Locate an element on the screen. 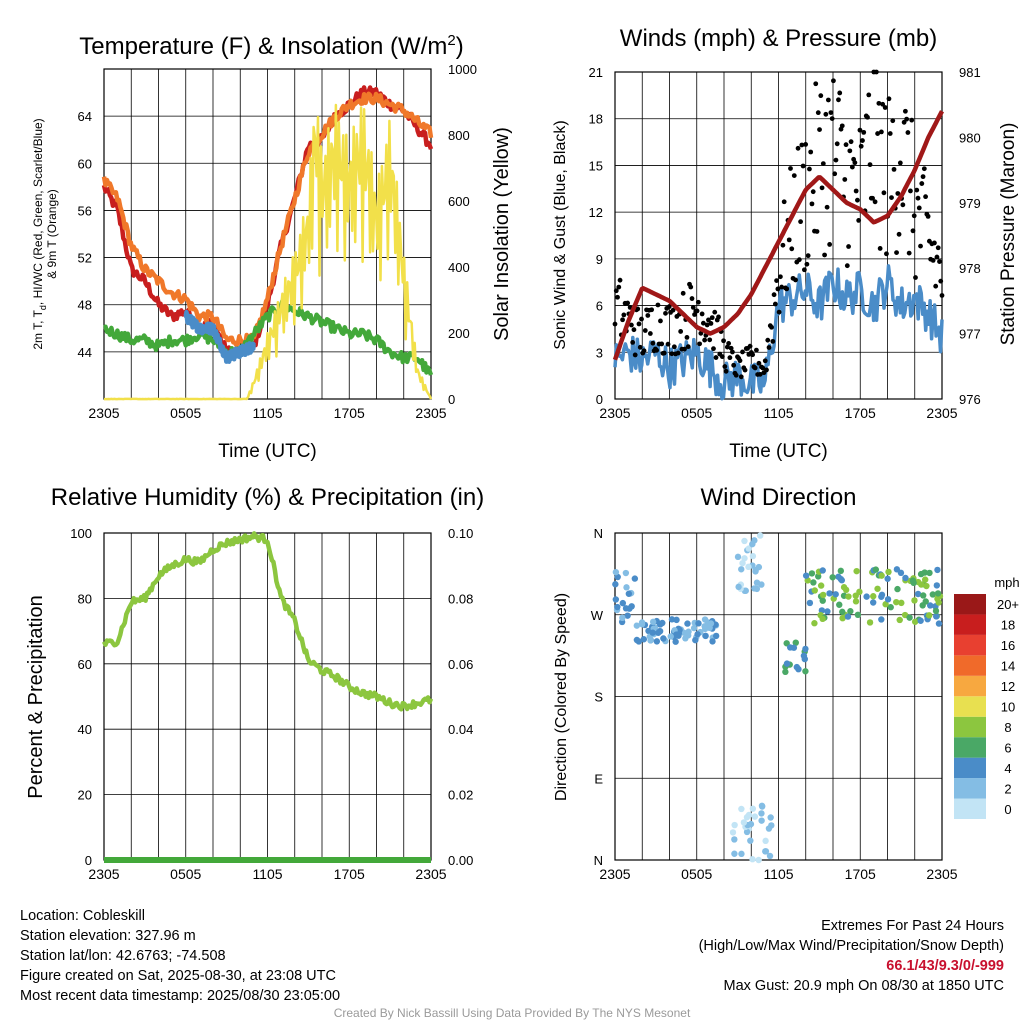 The height and width of the screenshot is (1024, 1024). y-right-tick-label: 0 is located at coordinates (451, 399).